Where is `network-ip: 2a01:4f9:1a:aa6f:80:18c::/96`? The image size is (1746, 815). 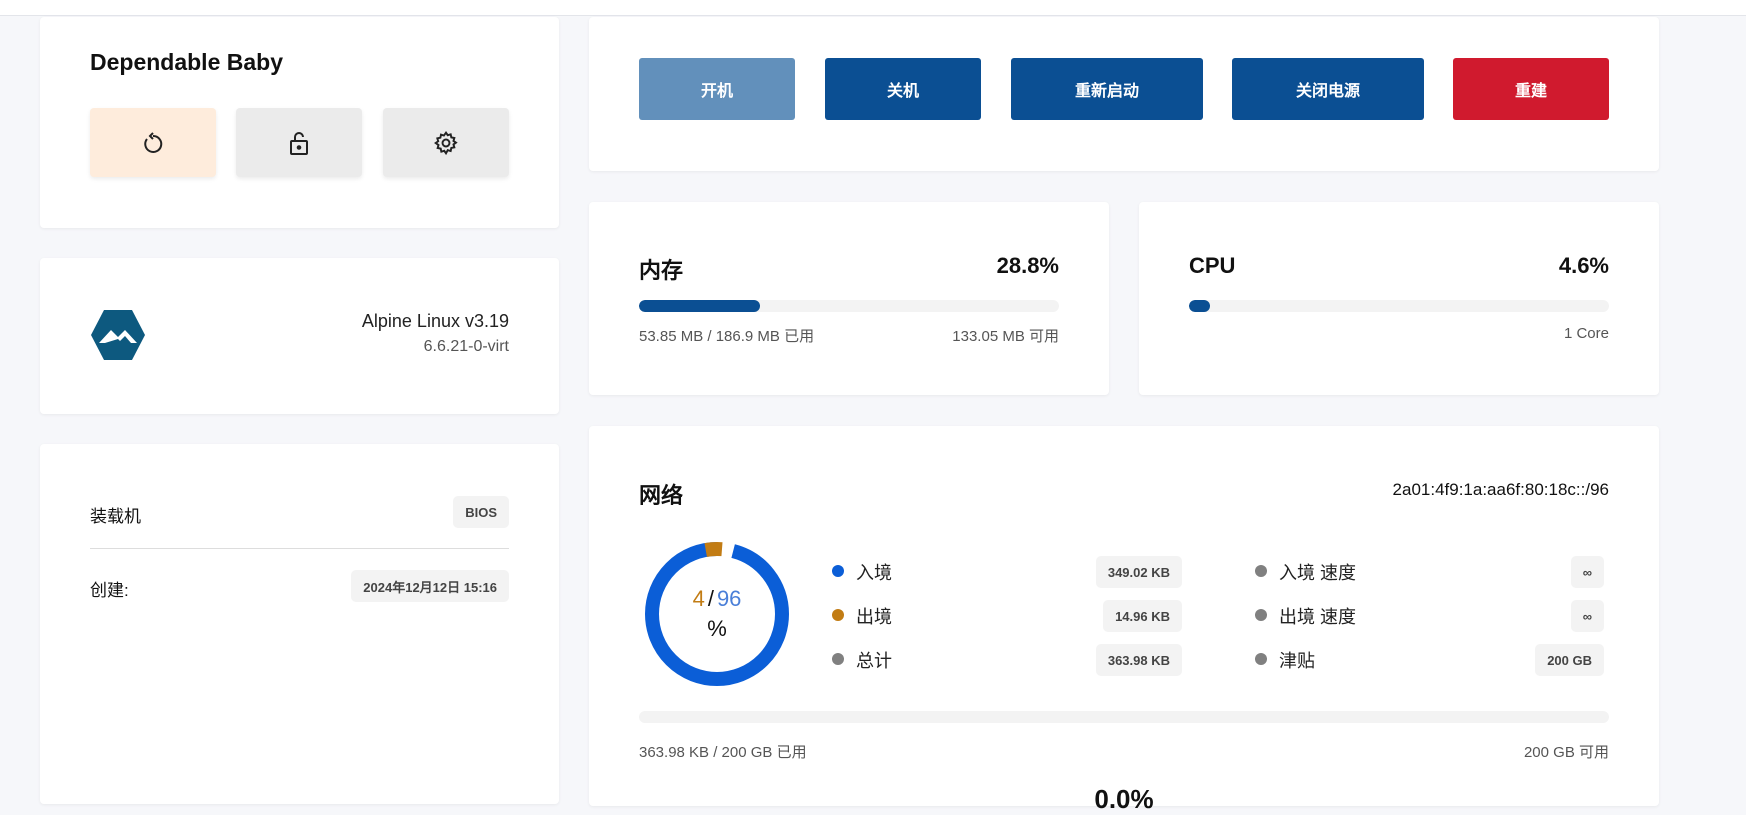
network-ip: 2a01:4f9:1a:aa6f:80:18c::/96 is located at coordinates (1500, 489).